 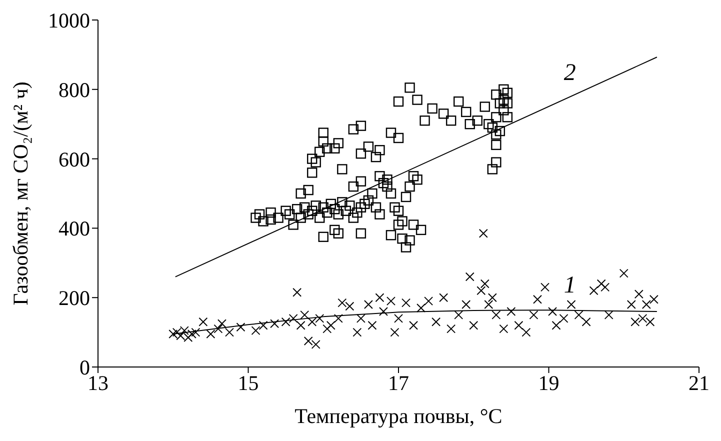 What do you see at coordinates (549, 382) in the screenshot?
I see `x-tick-label: 19` at bounding box center [549, 382].